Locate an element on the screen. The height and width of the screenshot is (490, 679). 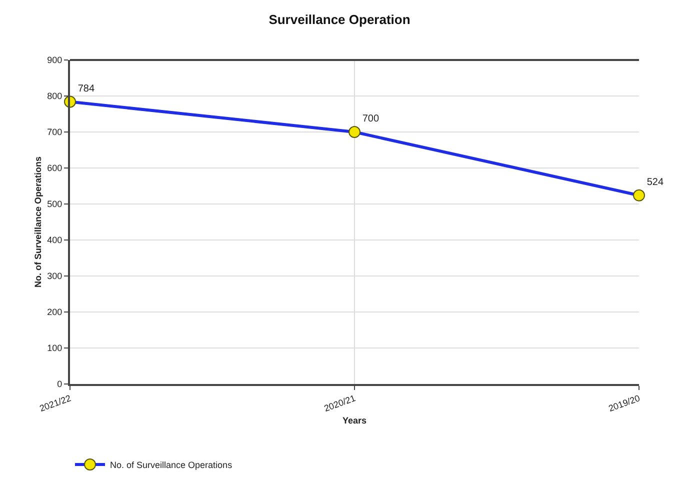
y-tick-label: 300 is located at coordinates (54, 276).